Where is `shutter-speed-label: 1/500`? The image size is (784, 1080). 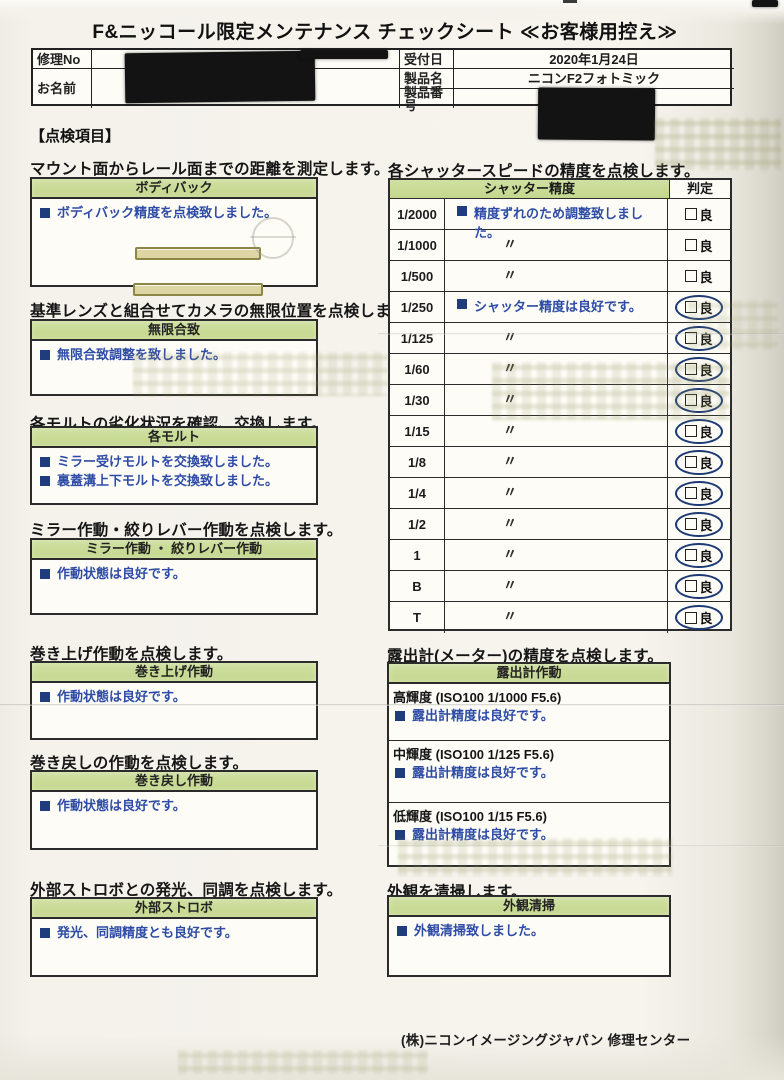 shutter-speed-label: 1/500 is located at coordinates (417, 276).